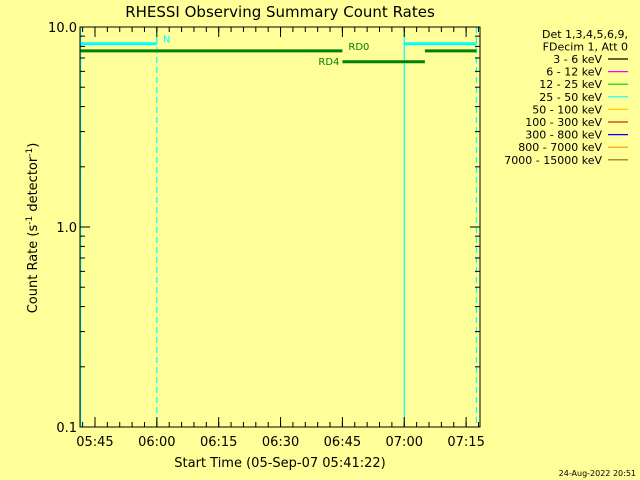 This screenshot has height=480, width=640. What do you see at coordinates (280, 442) in the screenshot?
I see `x-tick-label: 06:30` at bounding box center [280, 442].